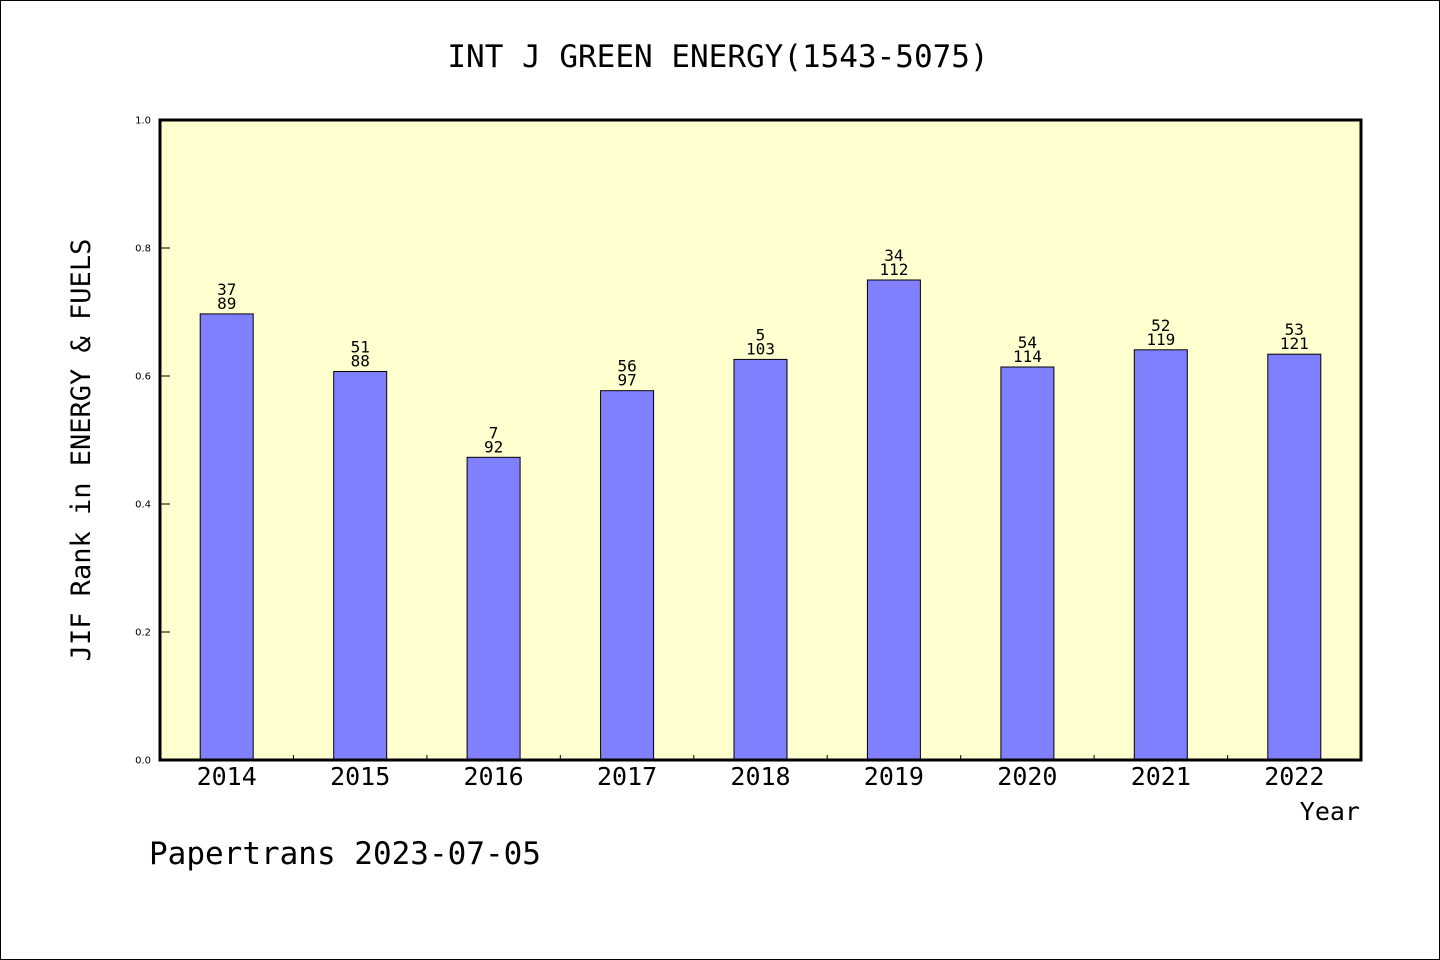 The width and height of the screenshot is (1440, 960). Describe the element at coordinates (761, 334) in the screenshot. I see `bar-label-rank-2018: 5` at that location.